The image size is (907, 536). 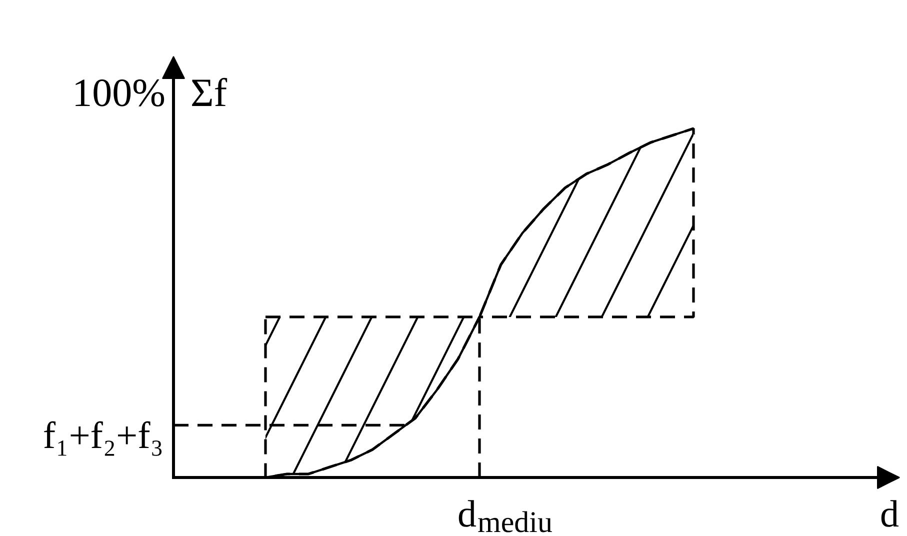 What do you see at coordinates (103, 436) in the screenshot?
I see `ref-line-label: f₁+f₂+f₃` at bounding box center [103, 436].